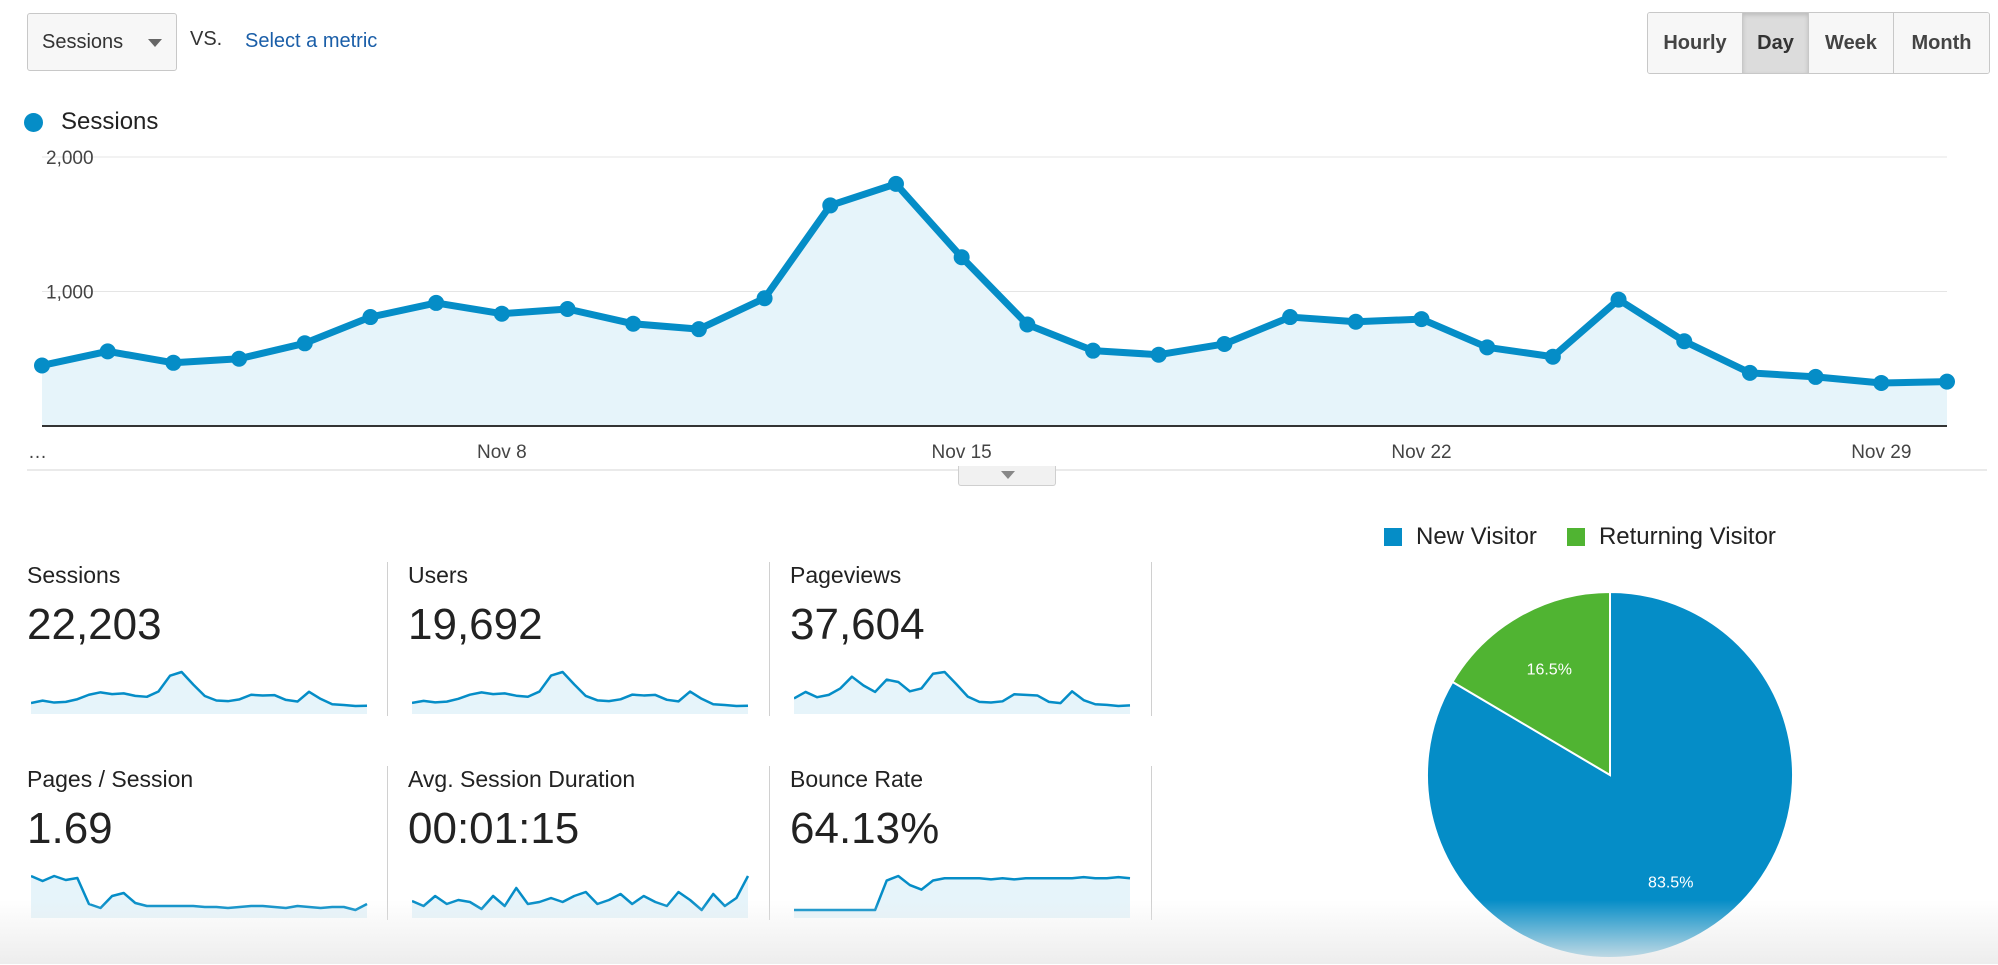 This screenshot has height=965, width=1998. Describe the element at coordinates (857, 624) in the screenshot. I see `scorecard-value: 37,604` at that location.